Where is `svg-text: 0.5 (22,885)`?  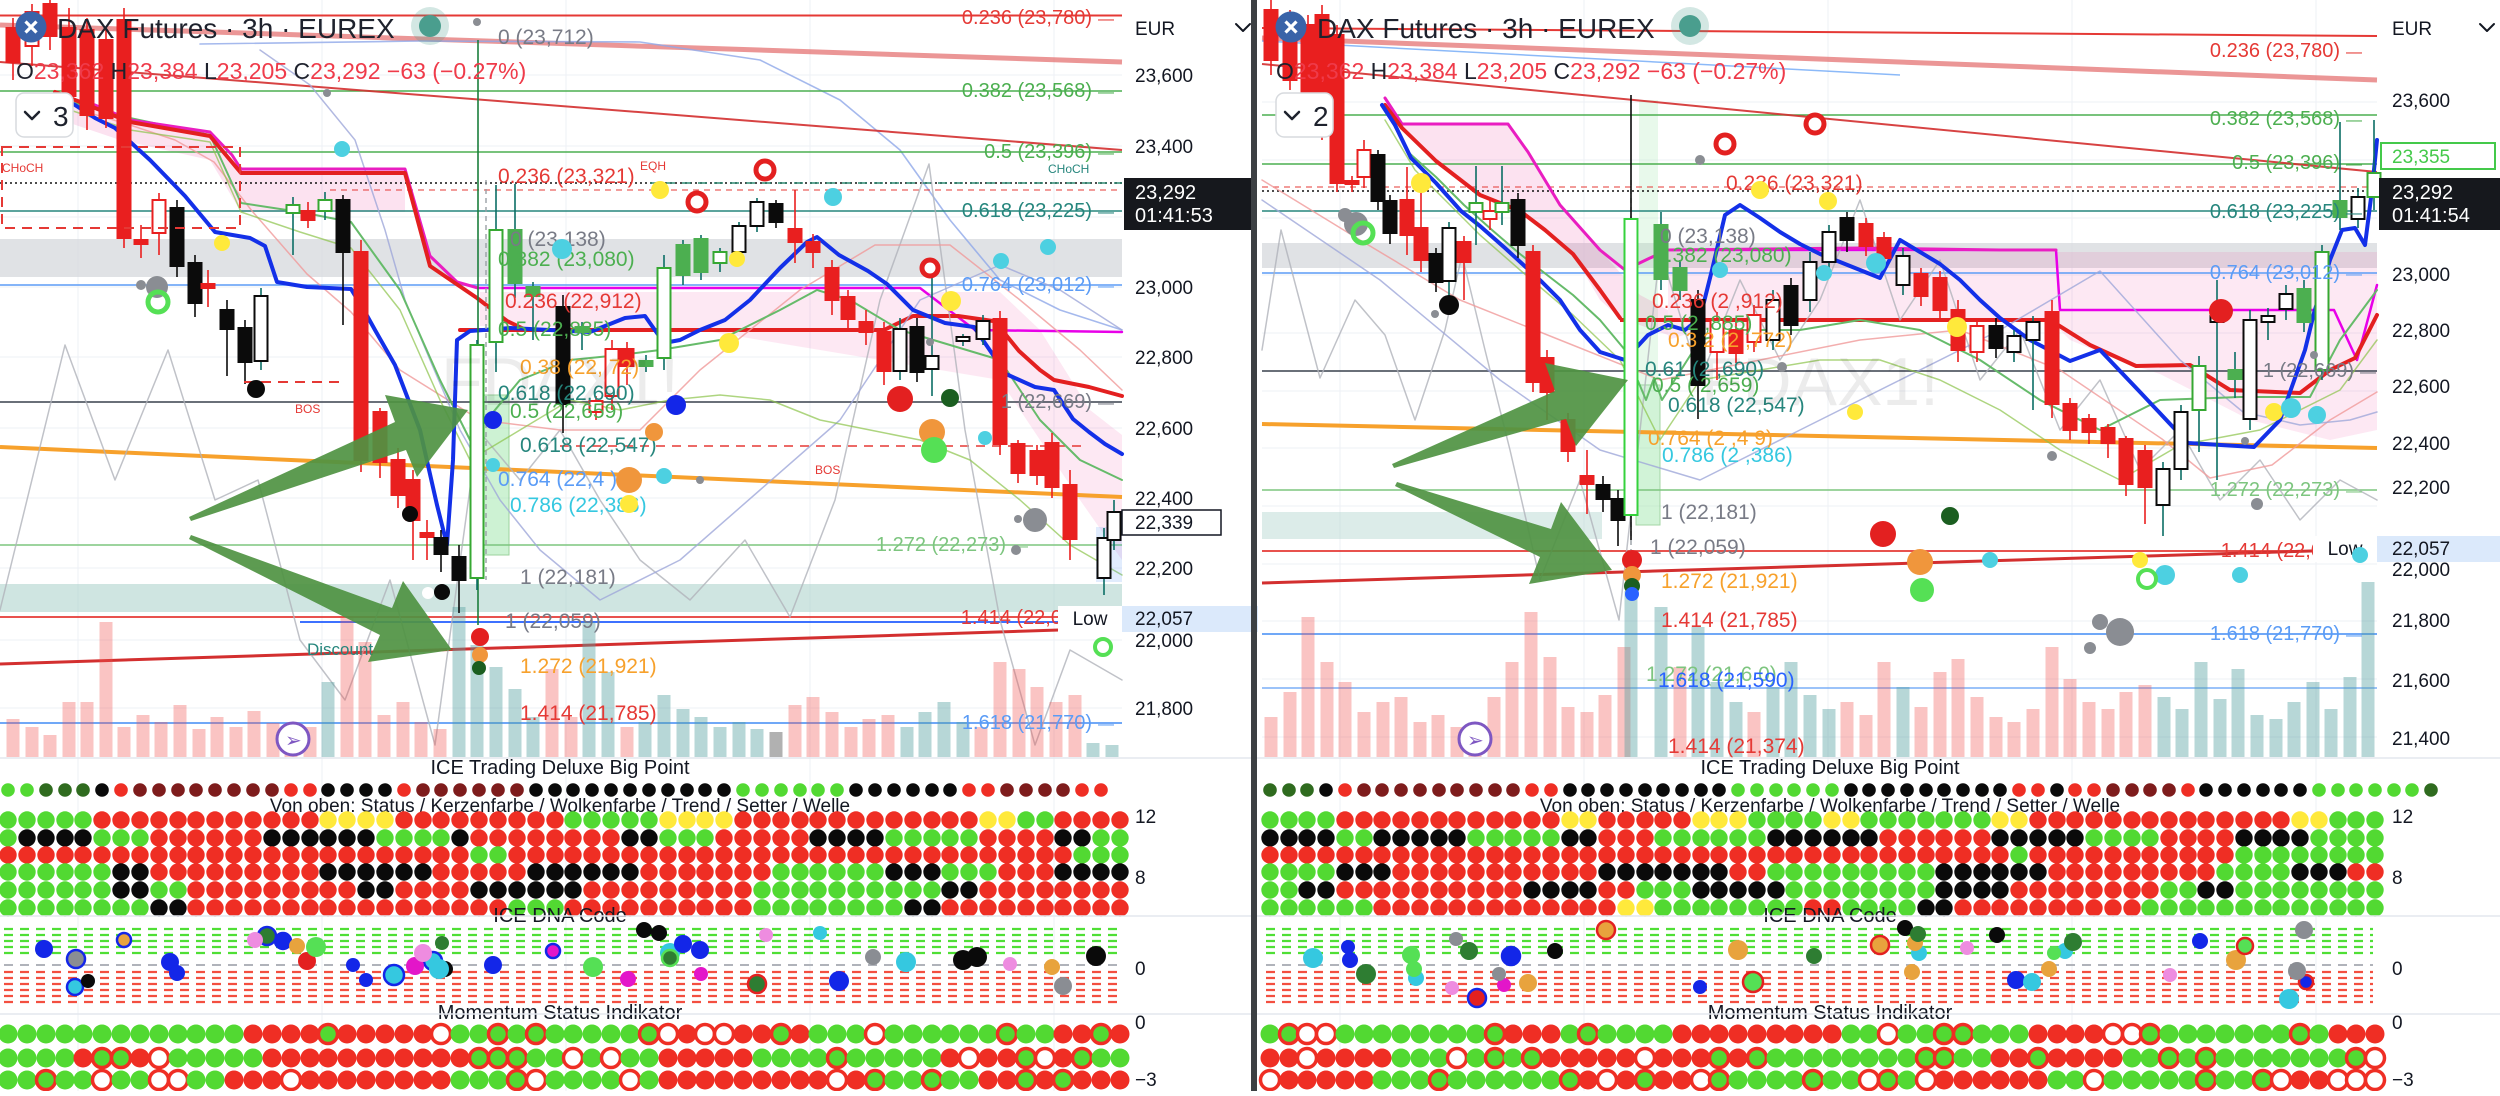 svg-text: 0.5 (22,885) is located at coordinates (554, 329).